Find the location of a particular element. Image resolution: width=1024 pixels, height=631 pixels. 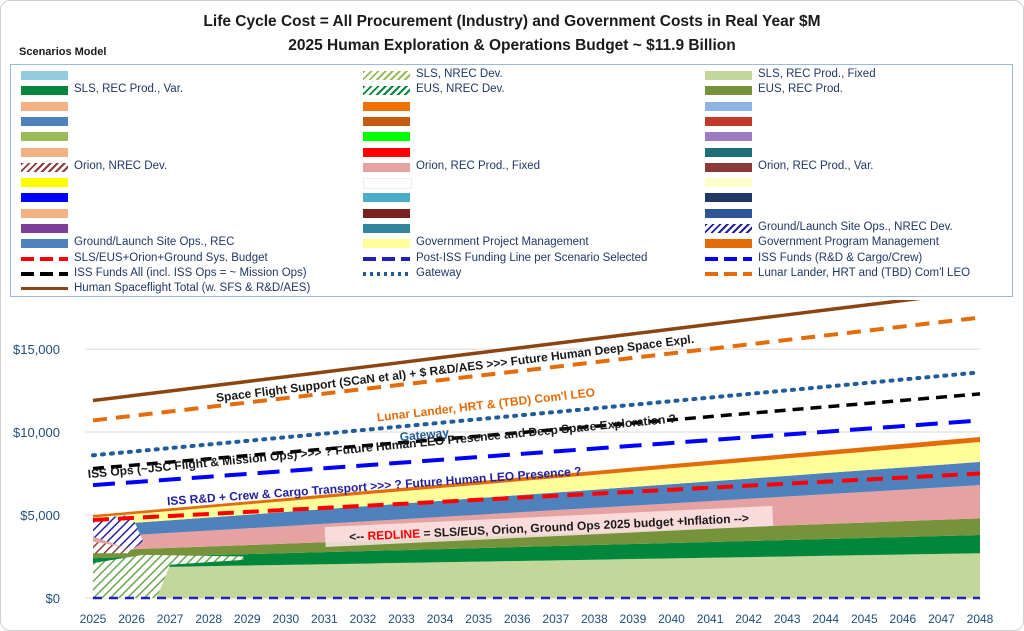

legend-label: Orion, REC Prod., Var. is located at coordinates (816, 165).